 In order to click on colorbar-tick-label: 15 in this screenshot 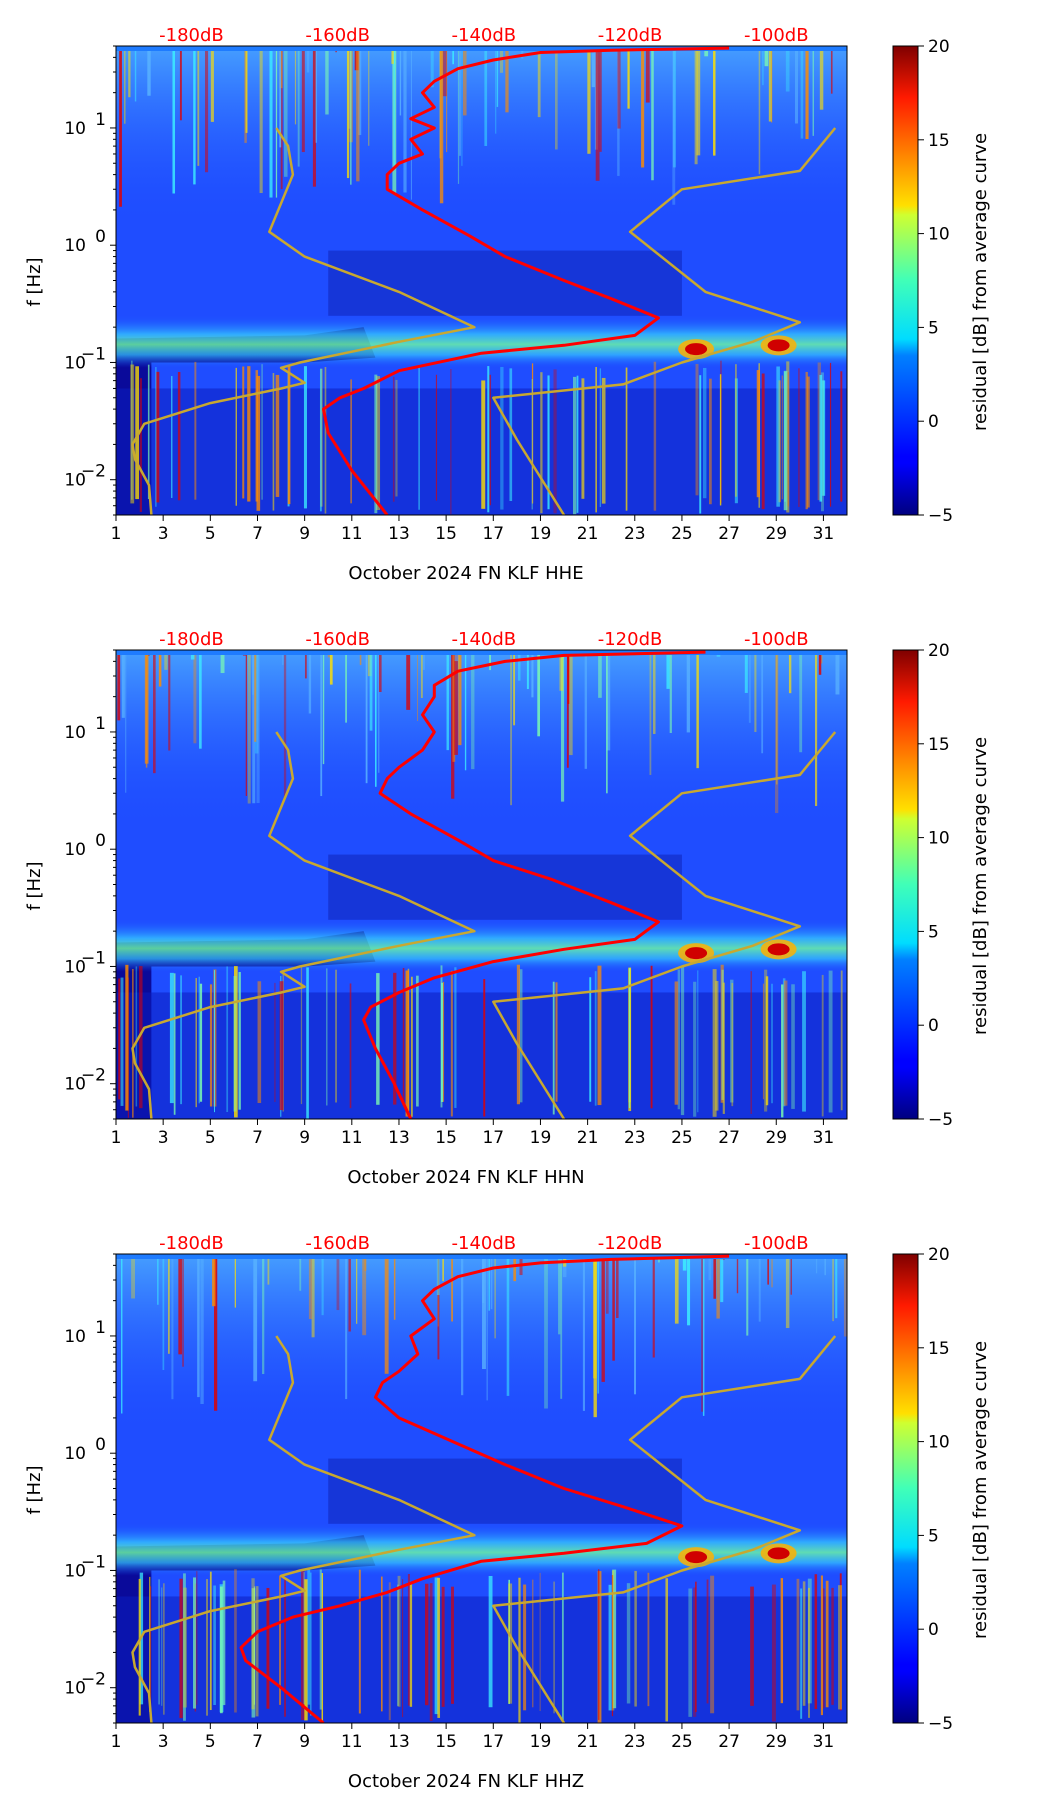, I will do `click(939, 745)`.